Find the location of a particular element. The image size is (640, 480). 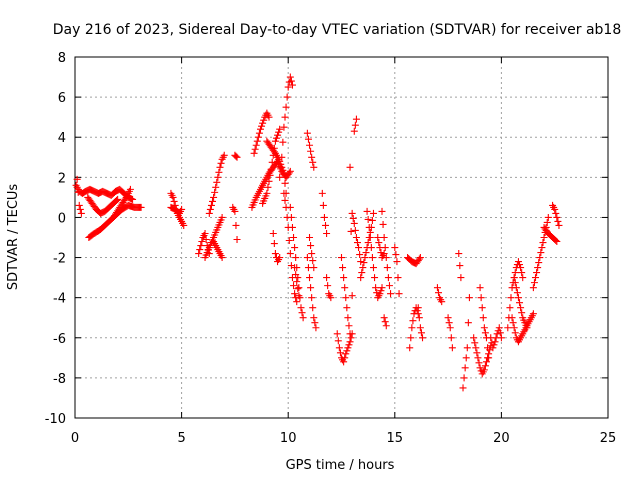

series-arc44 is located at coordinates (460, 266).